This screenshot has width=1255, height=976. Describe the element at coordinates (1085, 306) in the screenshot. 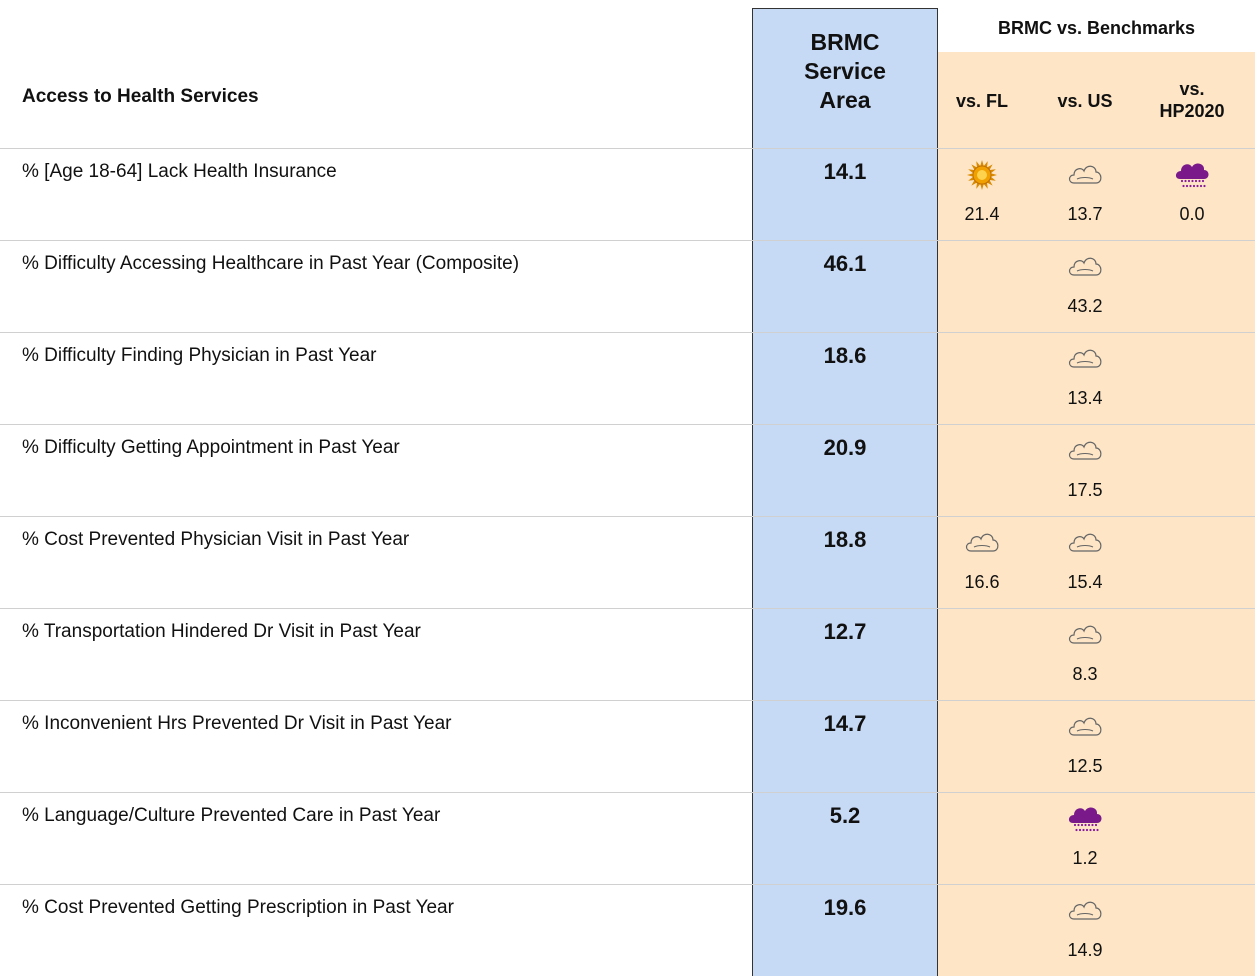

I see `benchmark-value: 43.2` at that location.